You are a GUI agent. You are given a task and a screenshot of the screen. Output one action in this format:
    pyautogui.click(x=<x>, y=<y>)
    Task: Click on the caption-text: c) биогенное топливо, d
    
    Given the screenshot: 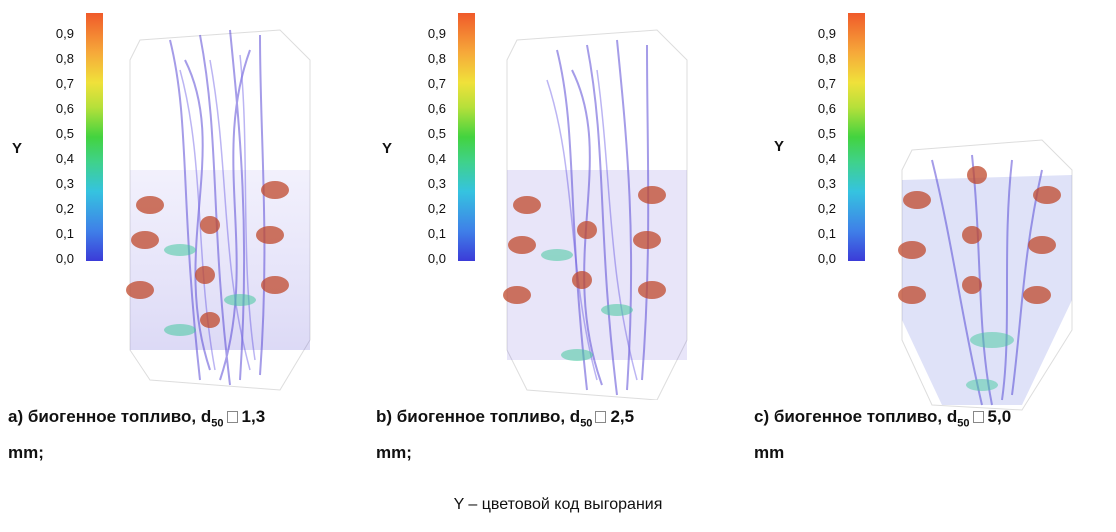 What is the action you would take?
    pyautogui.click(x=856, y=416)
    